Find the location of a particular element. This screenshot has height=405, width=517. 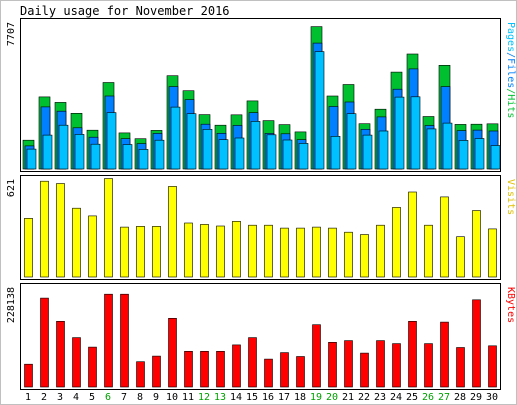

day-label-11: 11 is located at coordinates (188, 397).